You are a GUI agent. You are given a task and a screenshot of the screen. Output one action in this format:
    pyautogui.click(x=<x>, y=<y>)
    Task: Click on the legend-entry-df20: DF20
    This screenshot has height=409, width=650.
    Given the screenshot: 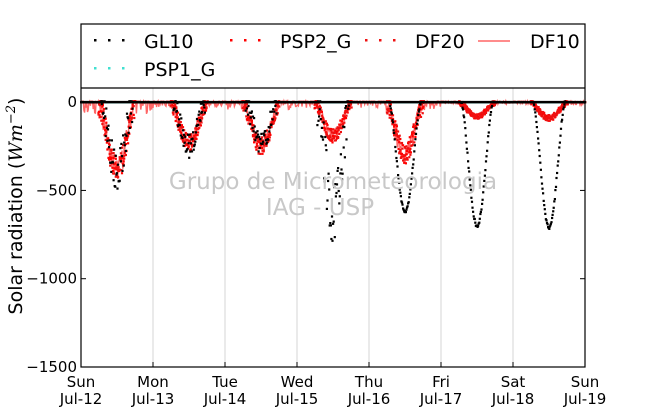 What is the action you would take?
    pyautogui.click(x=415, y=42)
    